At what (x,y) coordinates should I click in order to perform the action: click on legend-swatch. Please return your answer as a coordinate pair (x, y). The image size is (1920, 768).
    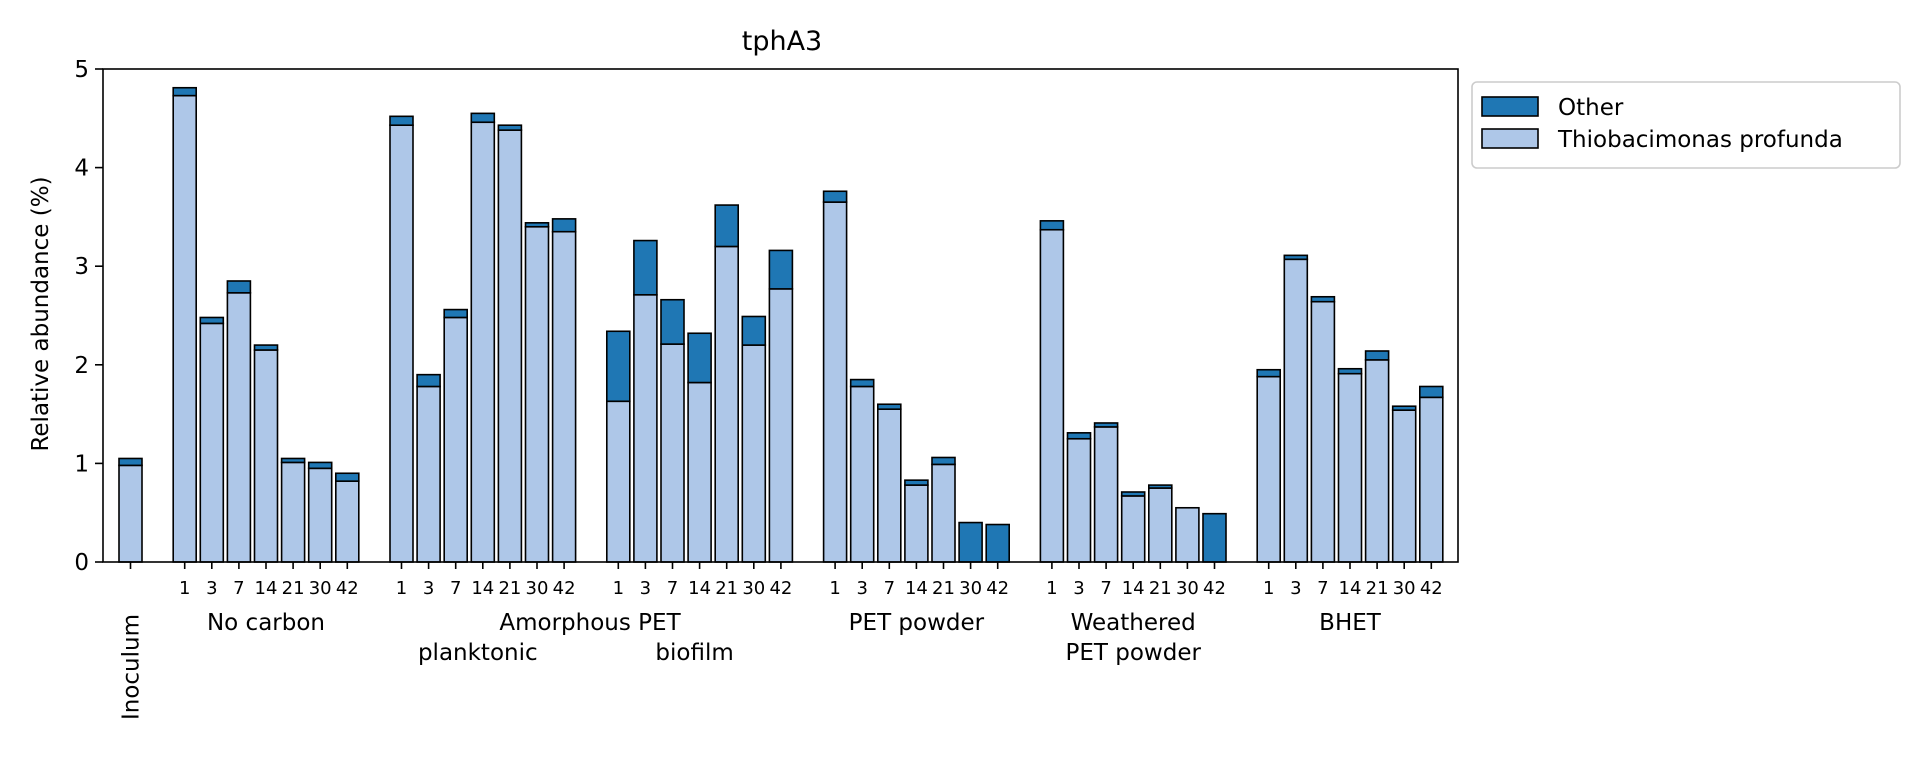
    Looking at the image, I should click on (1510, 138).